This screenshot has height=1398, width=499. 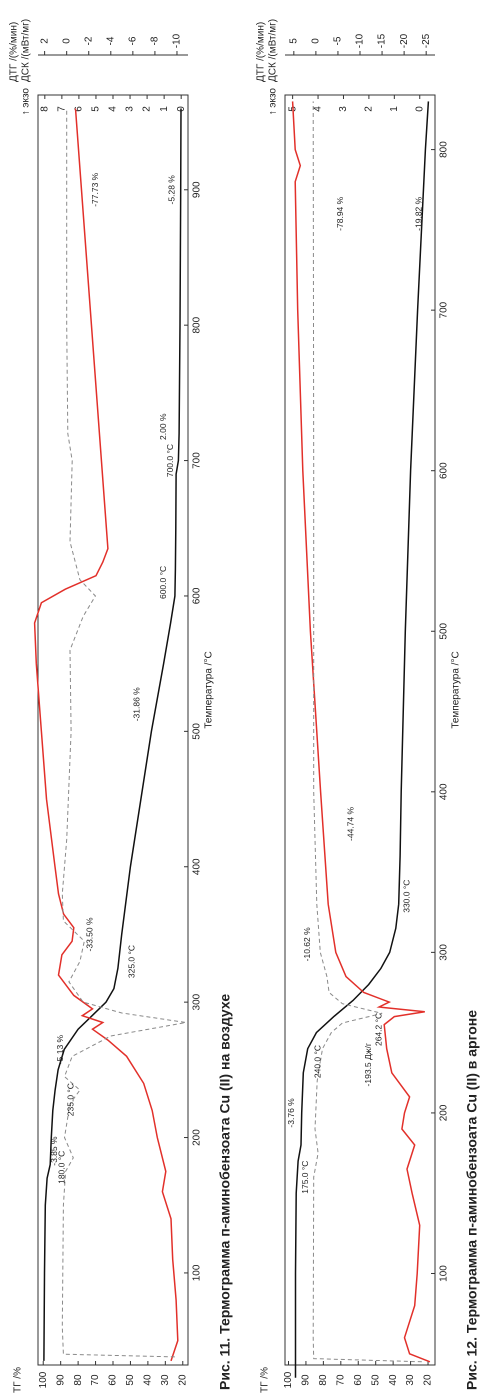 What do you see at coordinates (293, 41) in the screenshot?
I see `y3-tick-label: 5` at bounding box center [293, 41].